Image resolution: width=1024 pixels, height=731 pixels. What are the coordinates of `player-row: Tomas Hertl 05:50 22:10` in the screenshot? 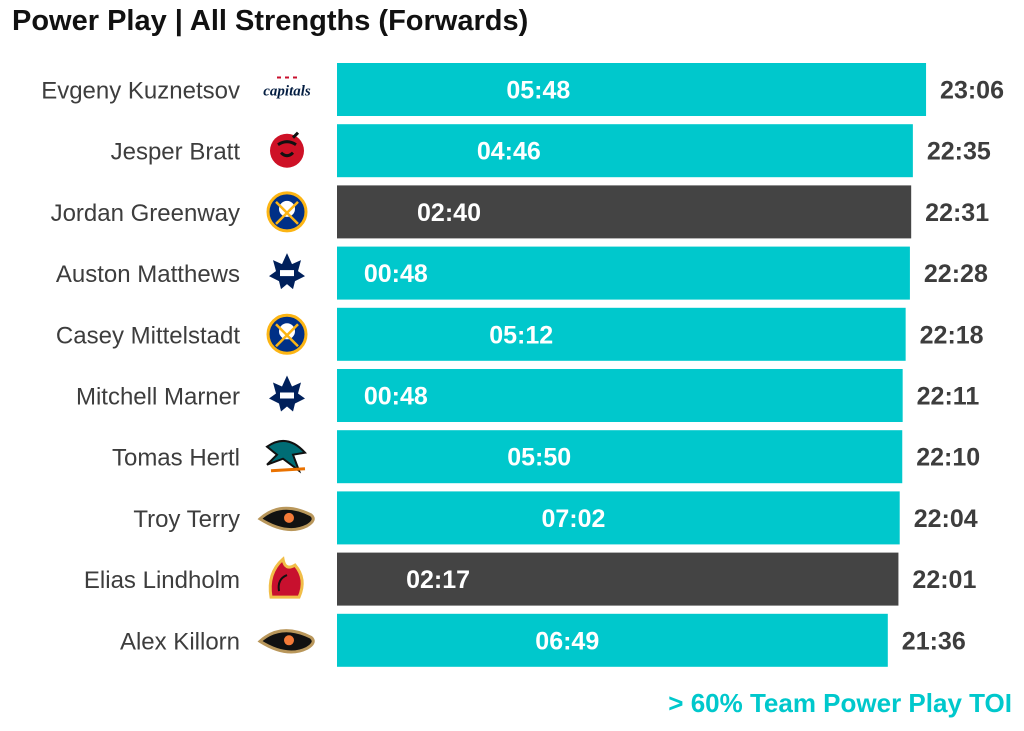 It's located at (546, 457).